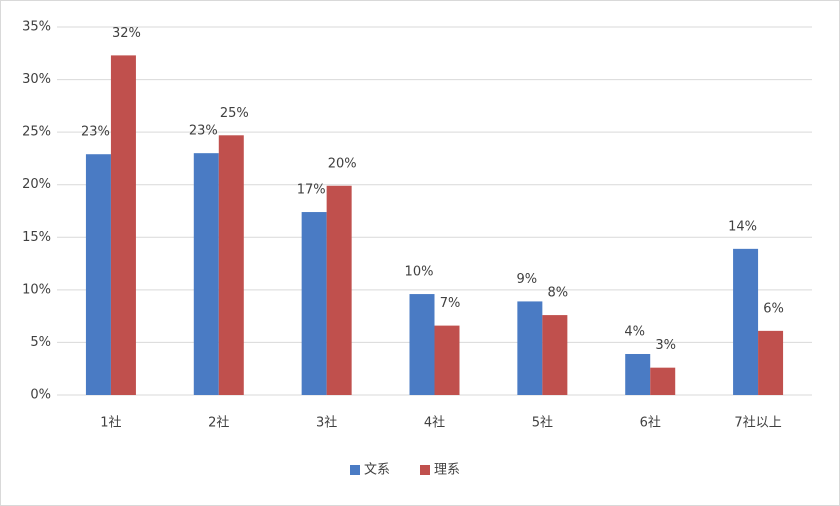 The height and width of the screenshot is (506, 840). I want to click on data-label: 25%, so click(234, 113).